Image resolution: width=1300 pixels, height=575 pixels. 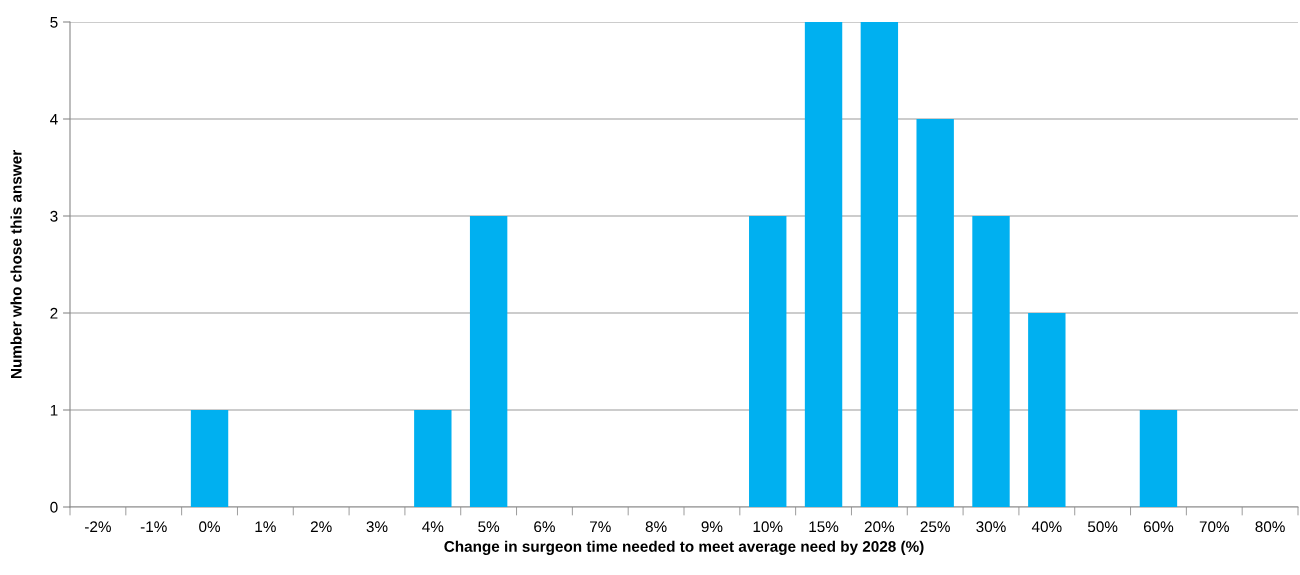 What do you see at coordinates (879, 527) in the screenshot?
I see `x-tick-label: 20%` at bounding box center [879, 527].